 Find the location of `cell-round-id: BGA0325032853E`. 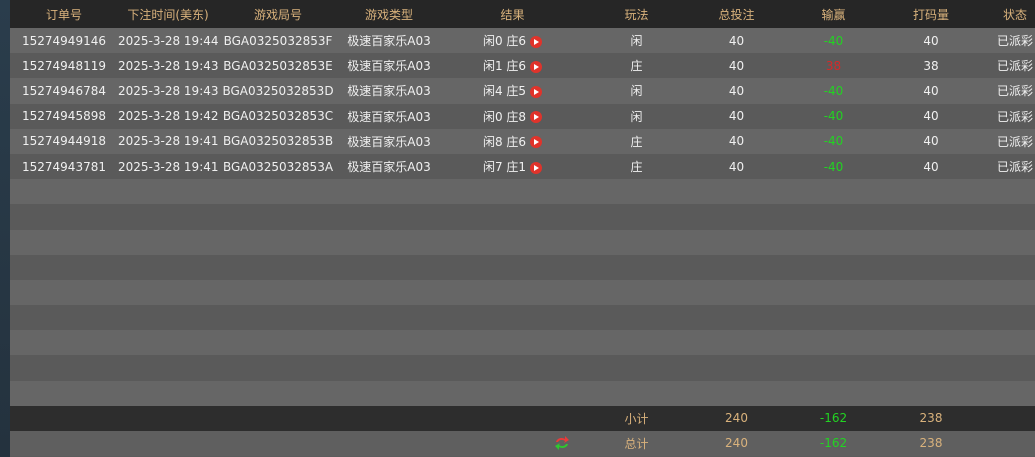

cell-round-id: BGA0325032853E is located at coordinates (278, 65).